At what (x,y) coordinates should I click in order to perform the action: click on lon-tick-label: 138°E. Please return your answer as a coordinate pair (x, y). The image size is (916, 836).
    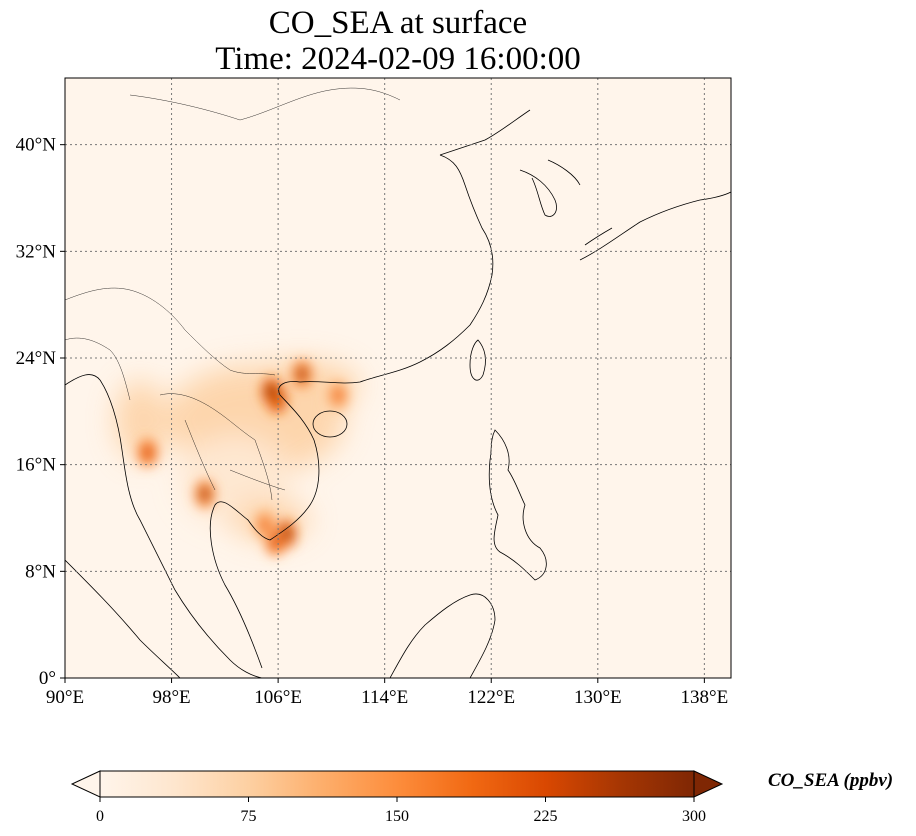
    Looking at the image, I should click on (705, 697).